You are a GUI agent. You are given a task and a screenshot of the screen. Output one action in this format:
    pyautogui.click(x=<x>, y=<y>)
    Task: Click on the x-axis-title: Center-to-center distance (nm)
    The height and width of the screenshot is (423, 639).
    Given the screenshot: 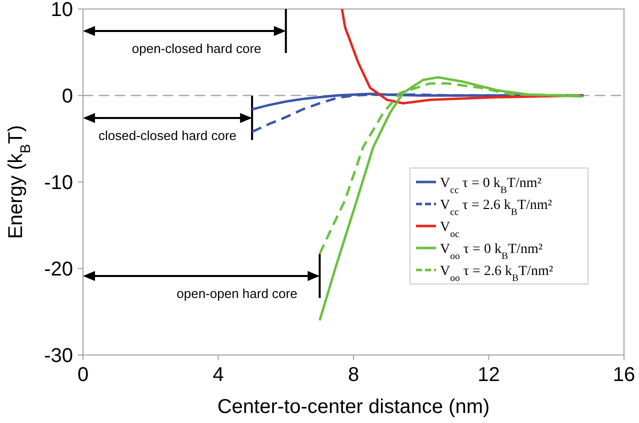 What is the action you would take?
    pyautogui.click(x=353, y=407)
    